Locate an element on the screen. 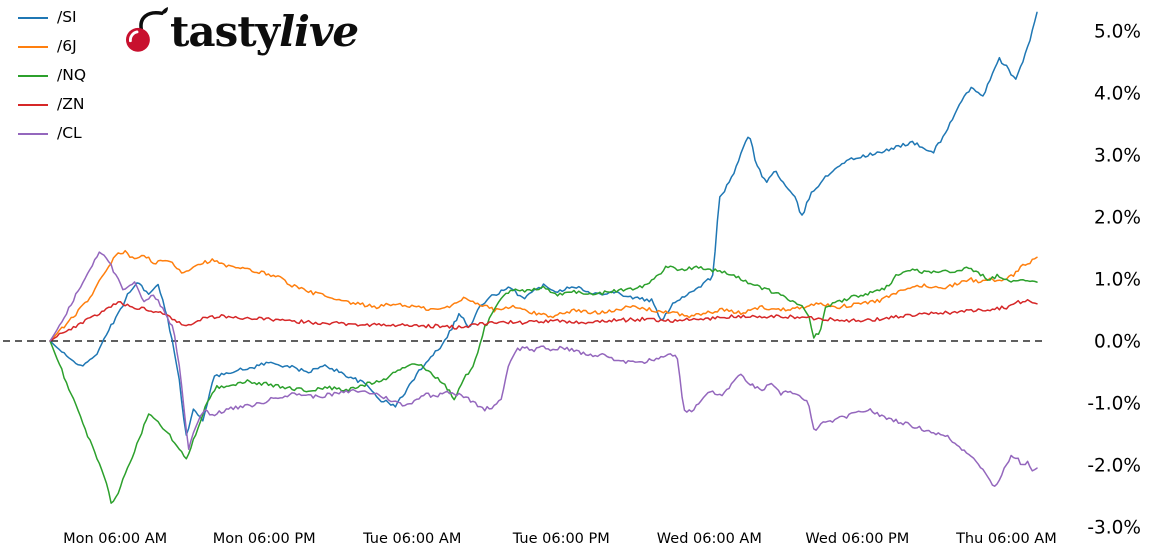 This screenshot has height=552, width=1151. legend-line-swatch-cl is located at coordinates (33, 134).